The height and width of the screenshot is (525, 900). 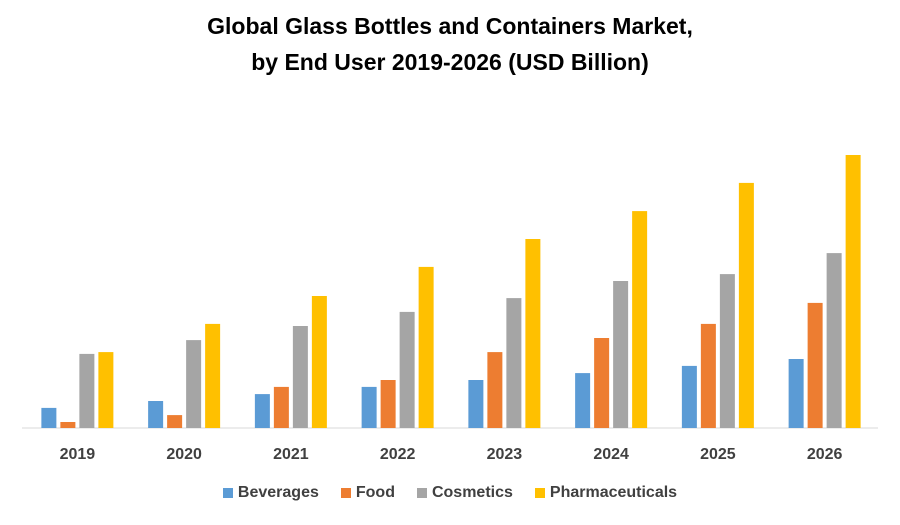 I want to click on bar-beverages-2026, so click(x=796, y=393).